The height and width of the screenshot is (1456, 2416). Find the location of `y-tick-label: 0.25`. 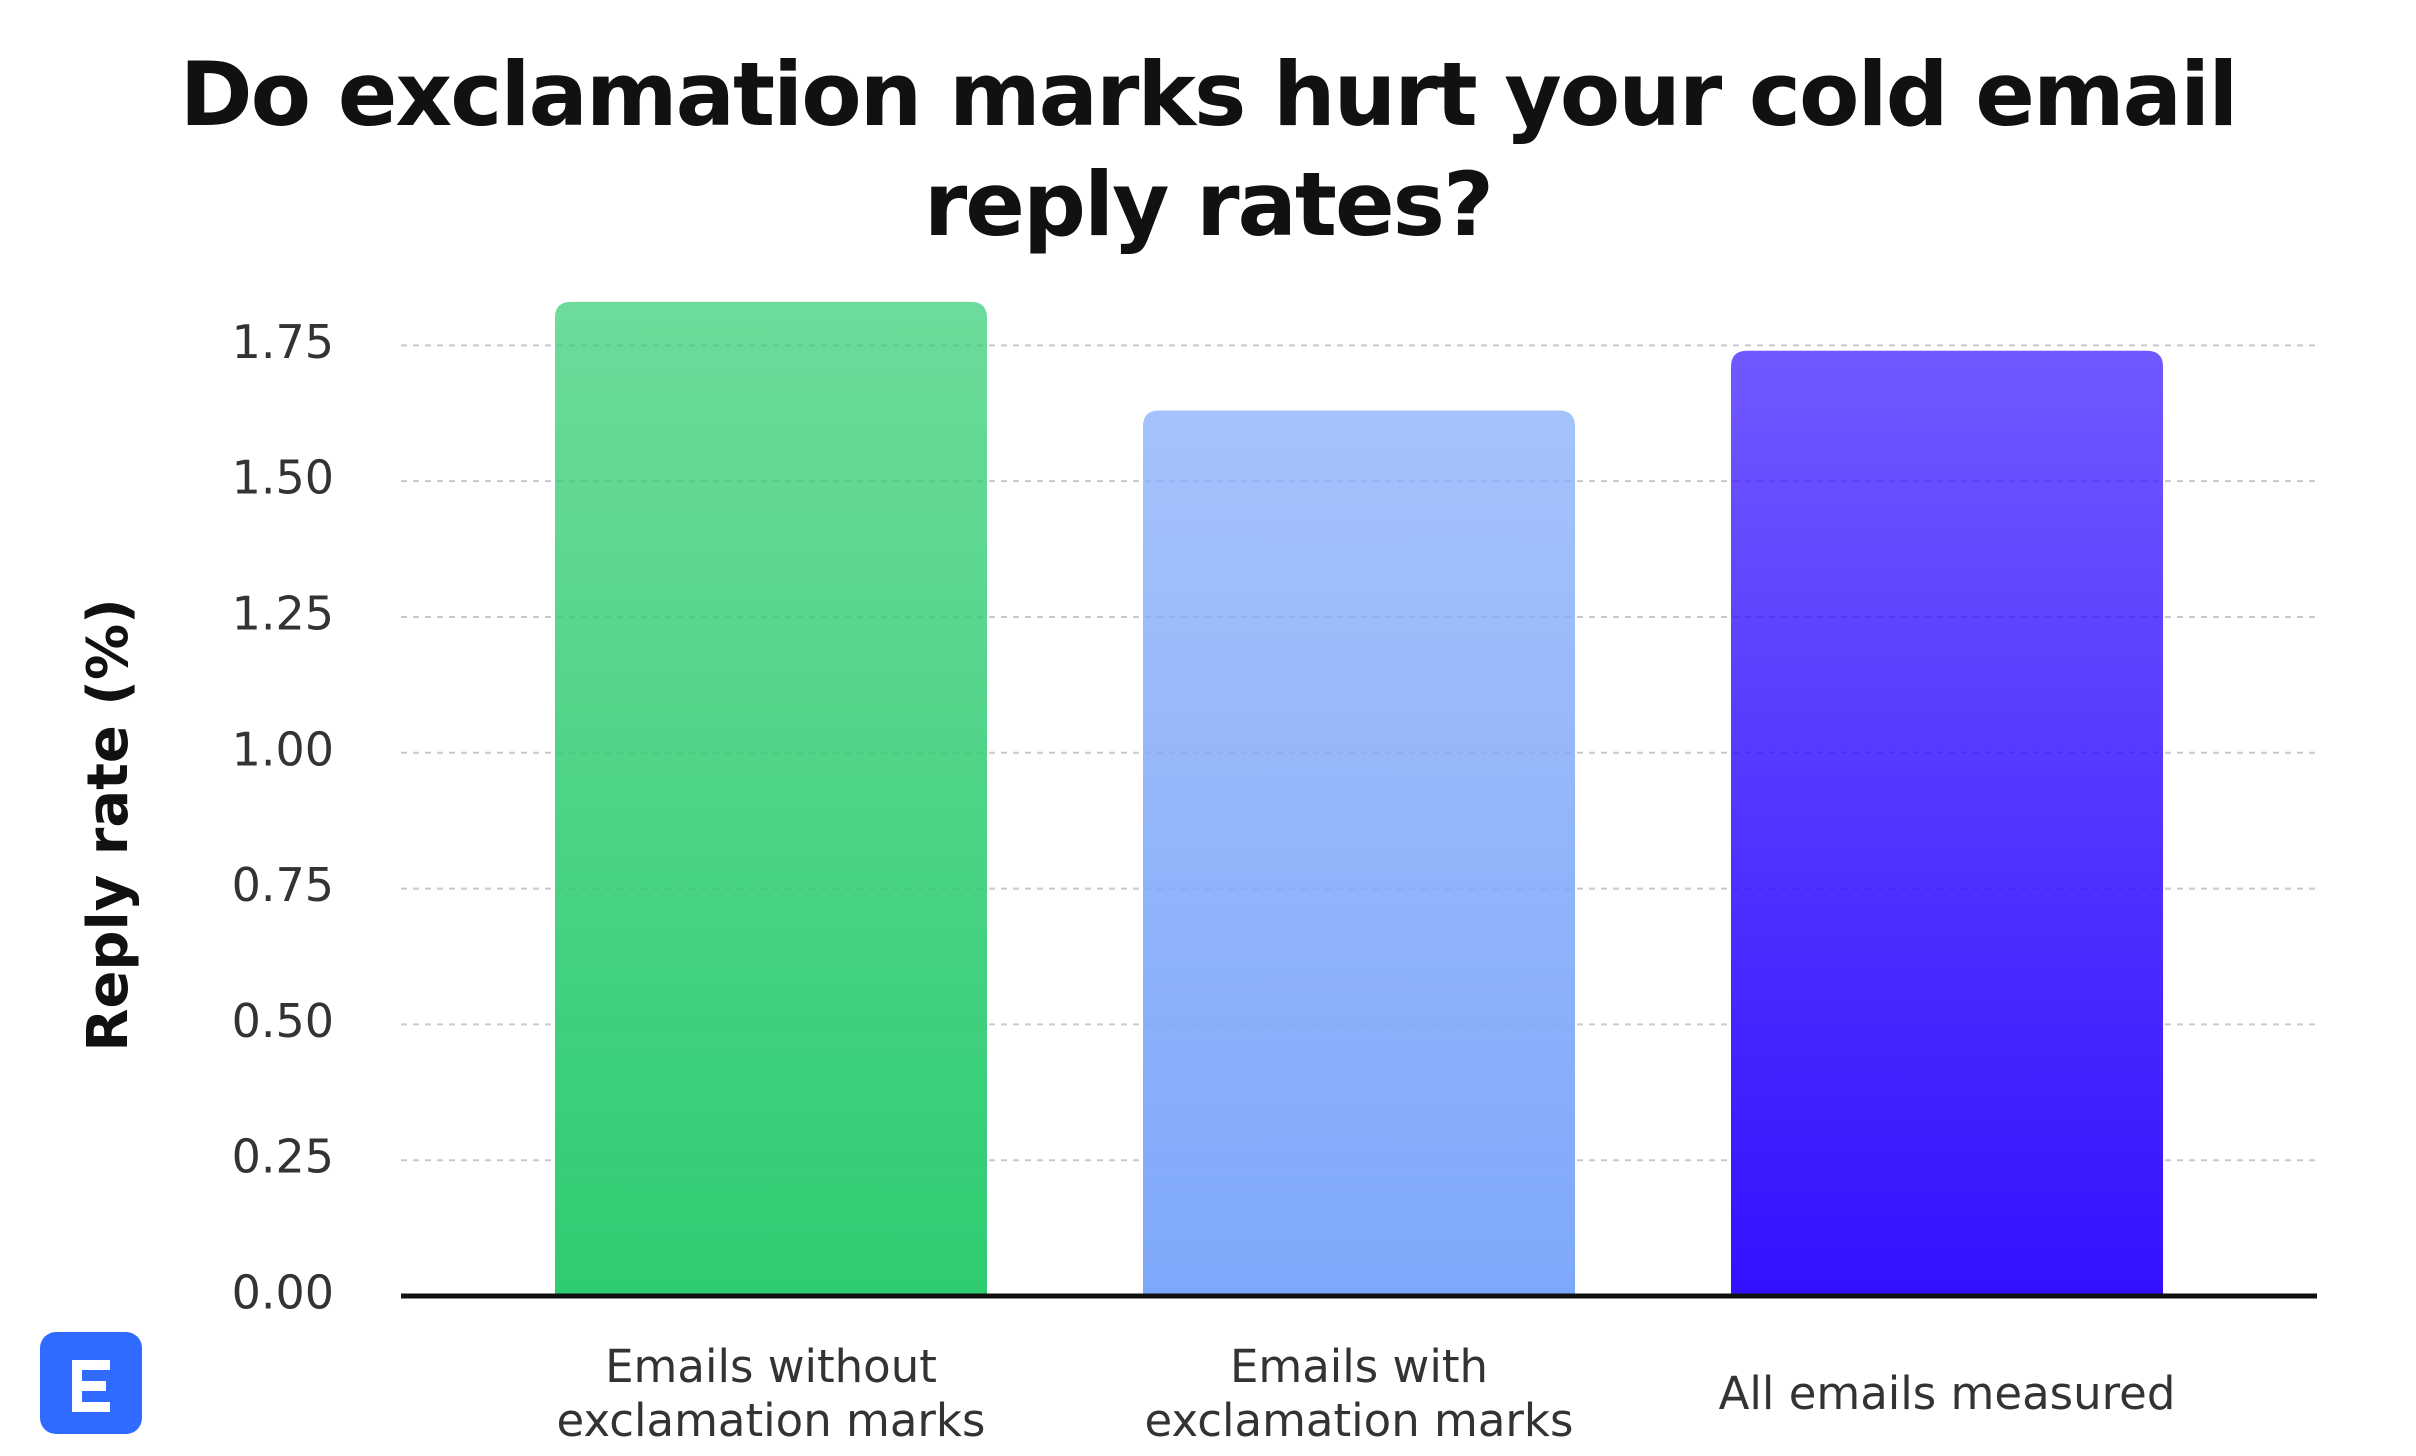

y-tick-label: 0.25 is located at coordinates (283, 1157).